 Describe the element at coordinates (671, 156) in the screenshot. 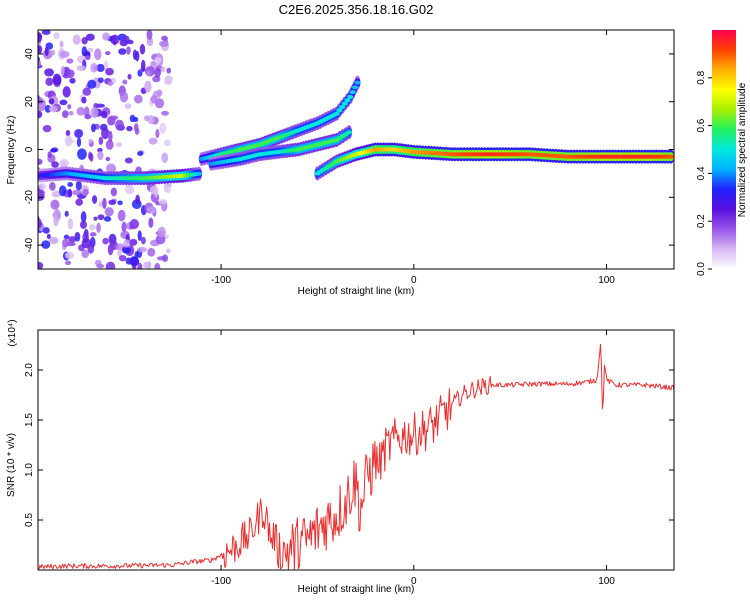

I see `trace-converging-branch-core` at that location.